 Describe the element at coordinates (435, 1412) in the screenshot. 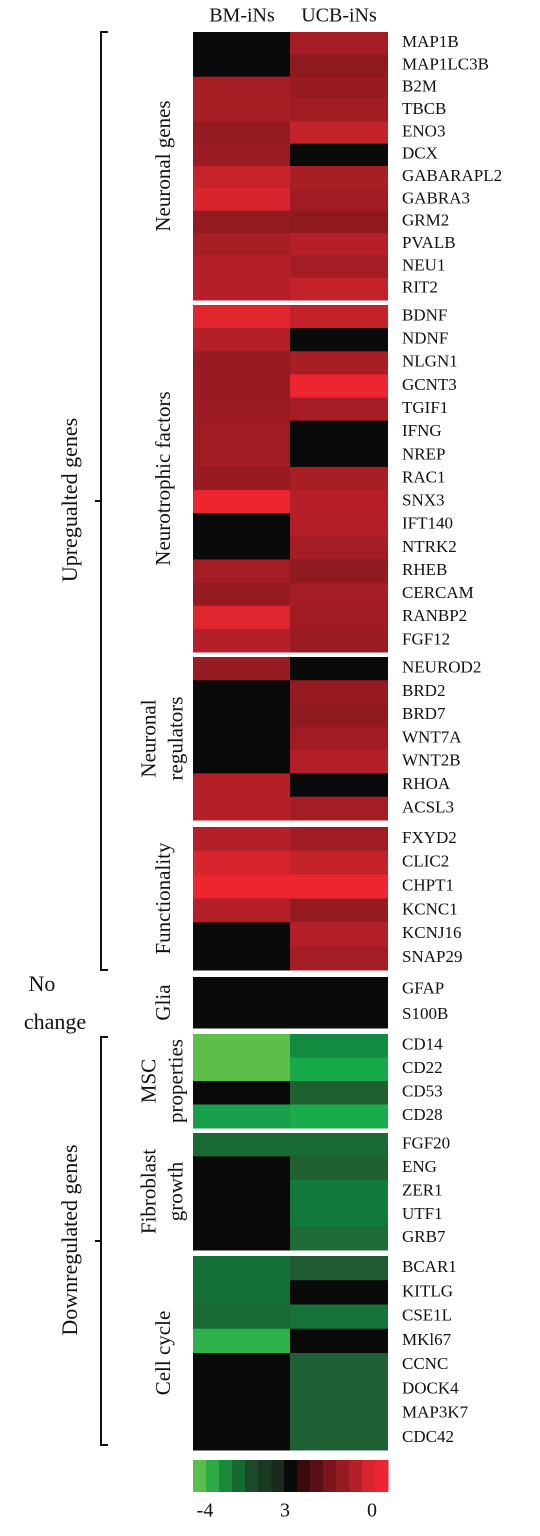

I see `gene-label: MAP3K7` at that location.